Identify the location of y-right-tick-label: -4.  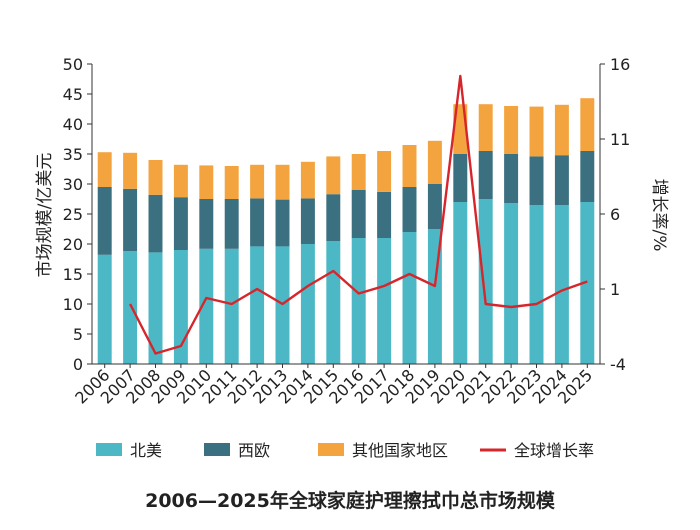
(618, 364).